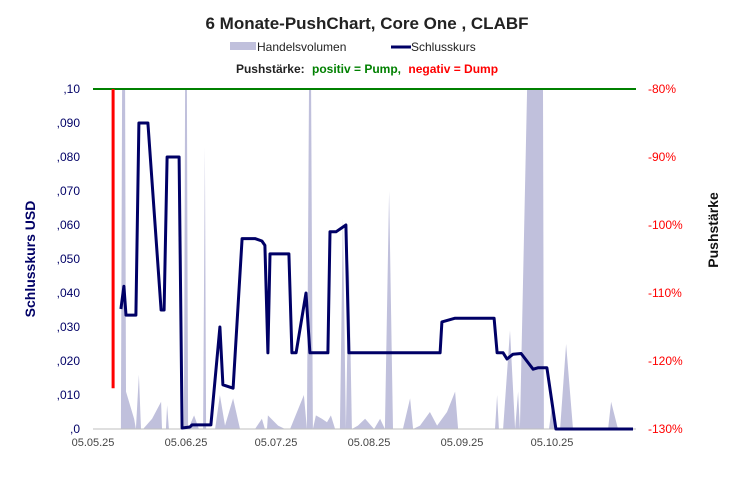 The width and height of the screenshot is (734, 485). I want to click on chart-title: 6 Monate-PushChart, Core One , CLABF, so click(366, 23).